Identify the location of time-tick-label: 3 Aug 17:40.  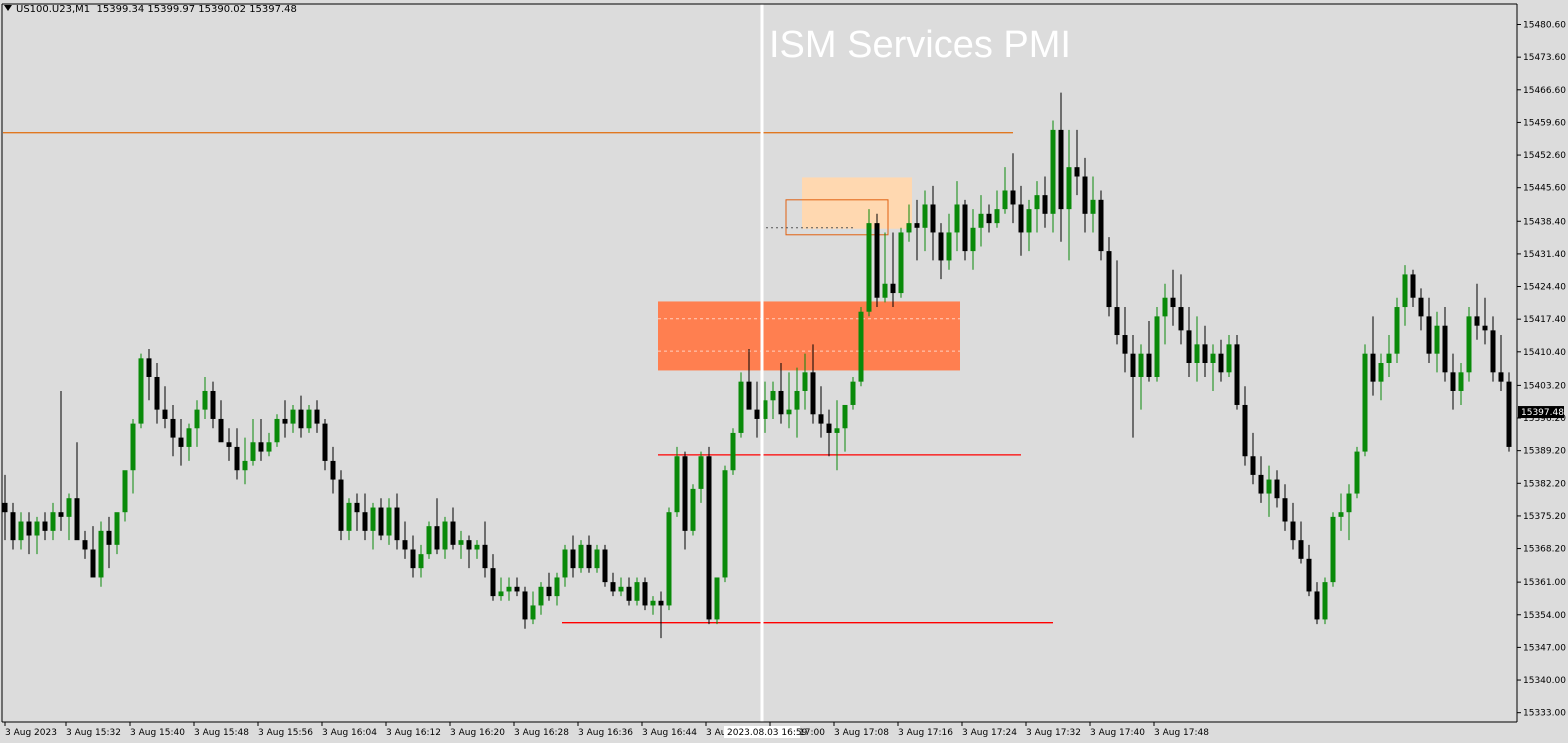
(1117, 733).